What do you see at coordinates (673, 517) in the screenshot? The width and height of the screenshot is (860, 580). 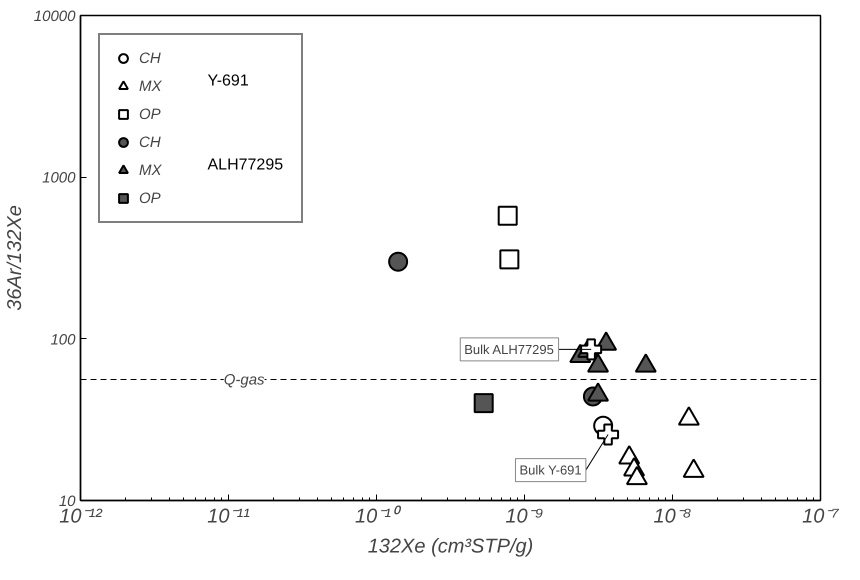 I see `x-tick-label: 10⁻⁸` at bounding box center [673, 517].